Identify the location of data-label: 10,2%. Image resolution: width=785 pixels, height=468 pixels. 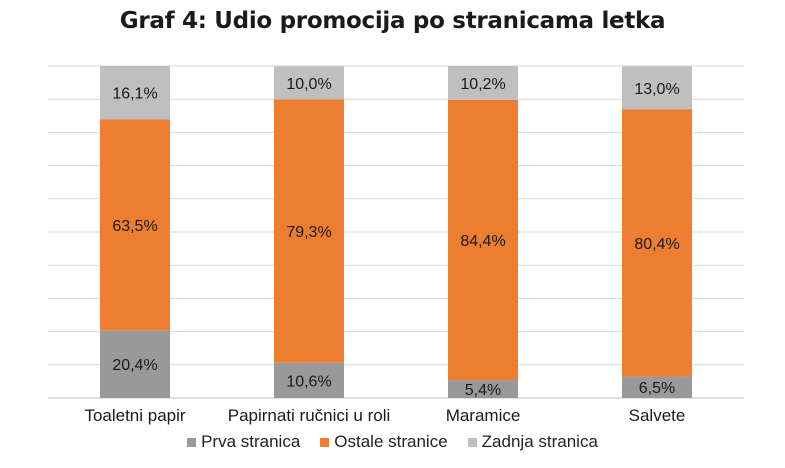
(482, 84).